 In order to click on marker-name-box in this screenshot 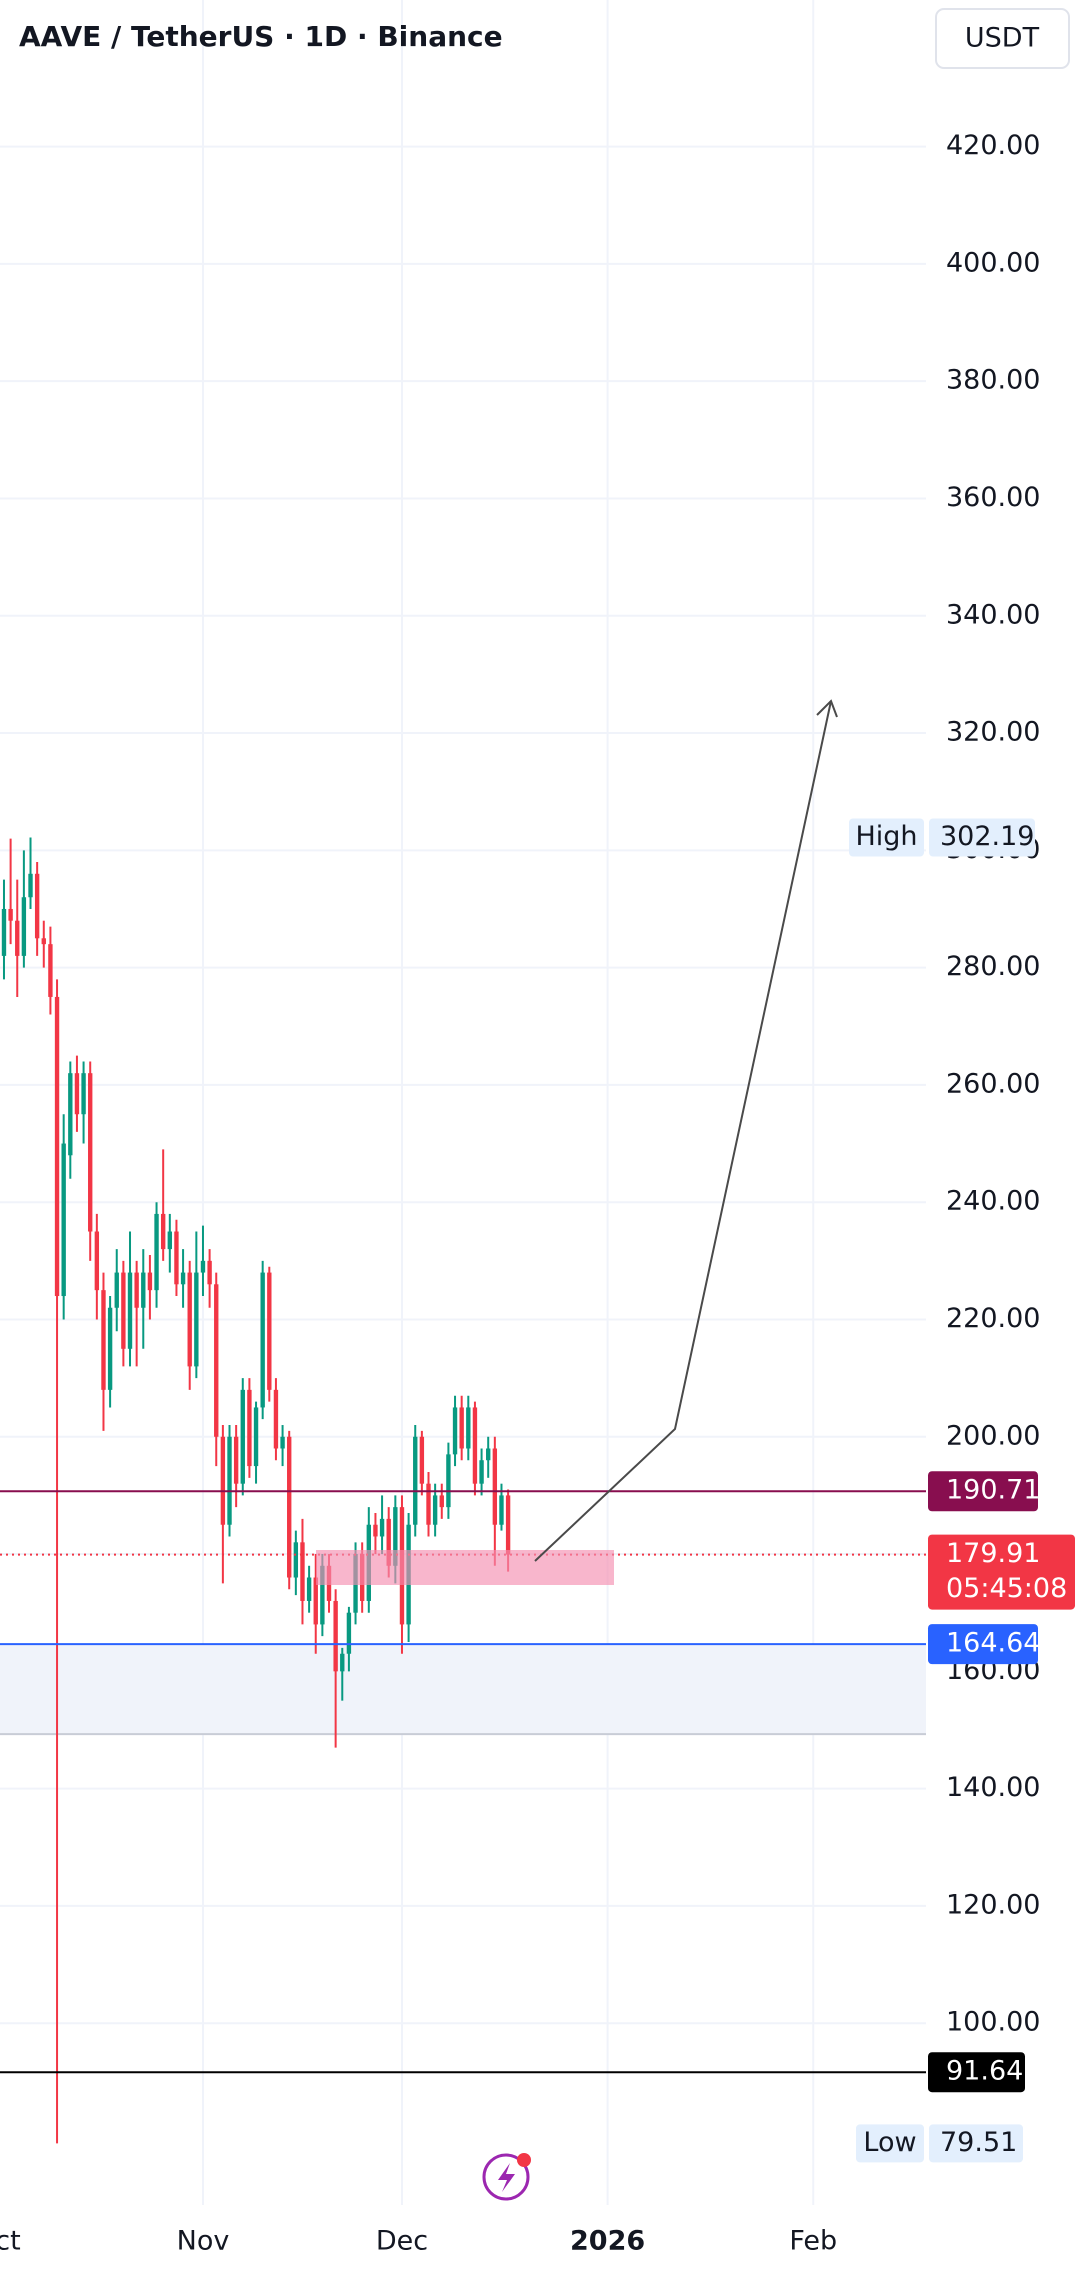, I will do `click(886, 837)`.